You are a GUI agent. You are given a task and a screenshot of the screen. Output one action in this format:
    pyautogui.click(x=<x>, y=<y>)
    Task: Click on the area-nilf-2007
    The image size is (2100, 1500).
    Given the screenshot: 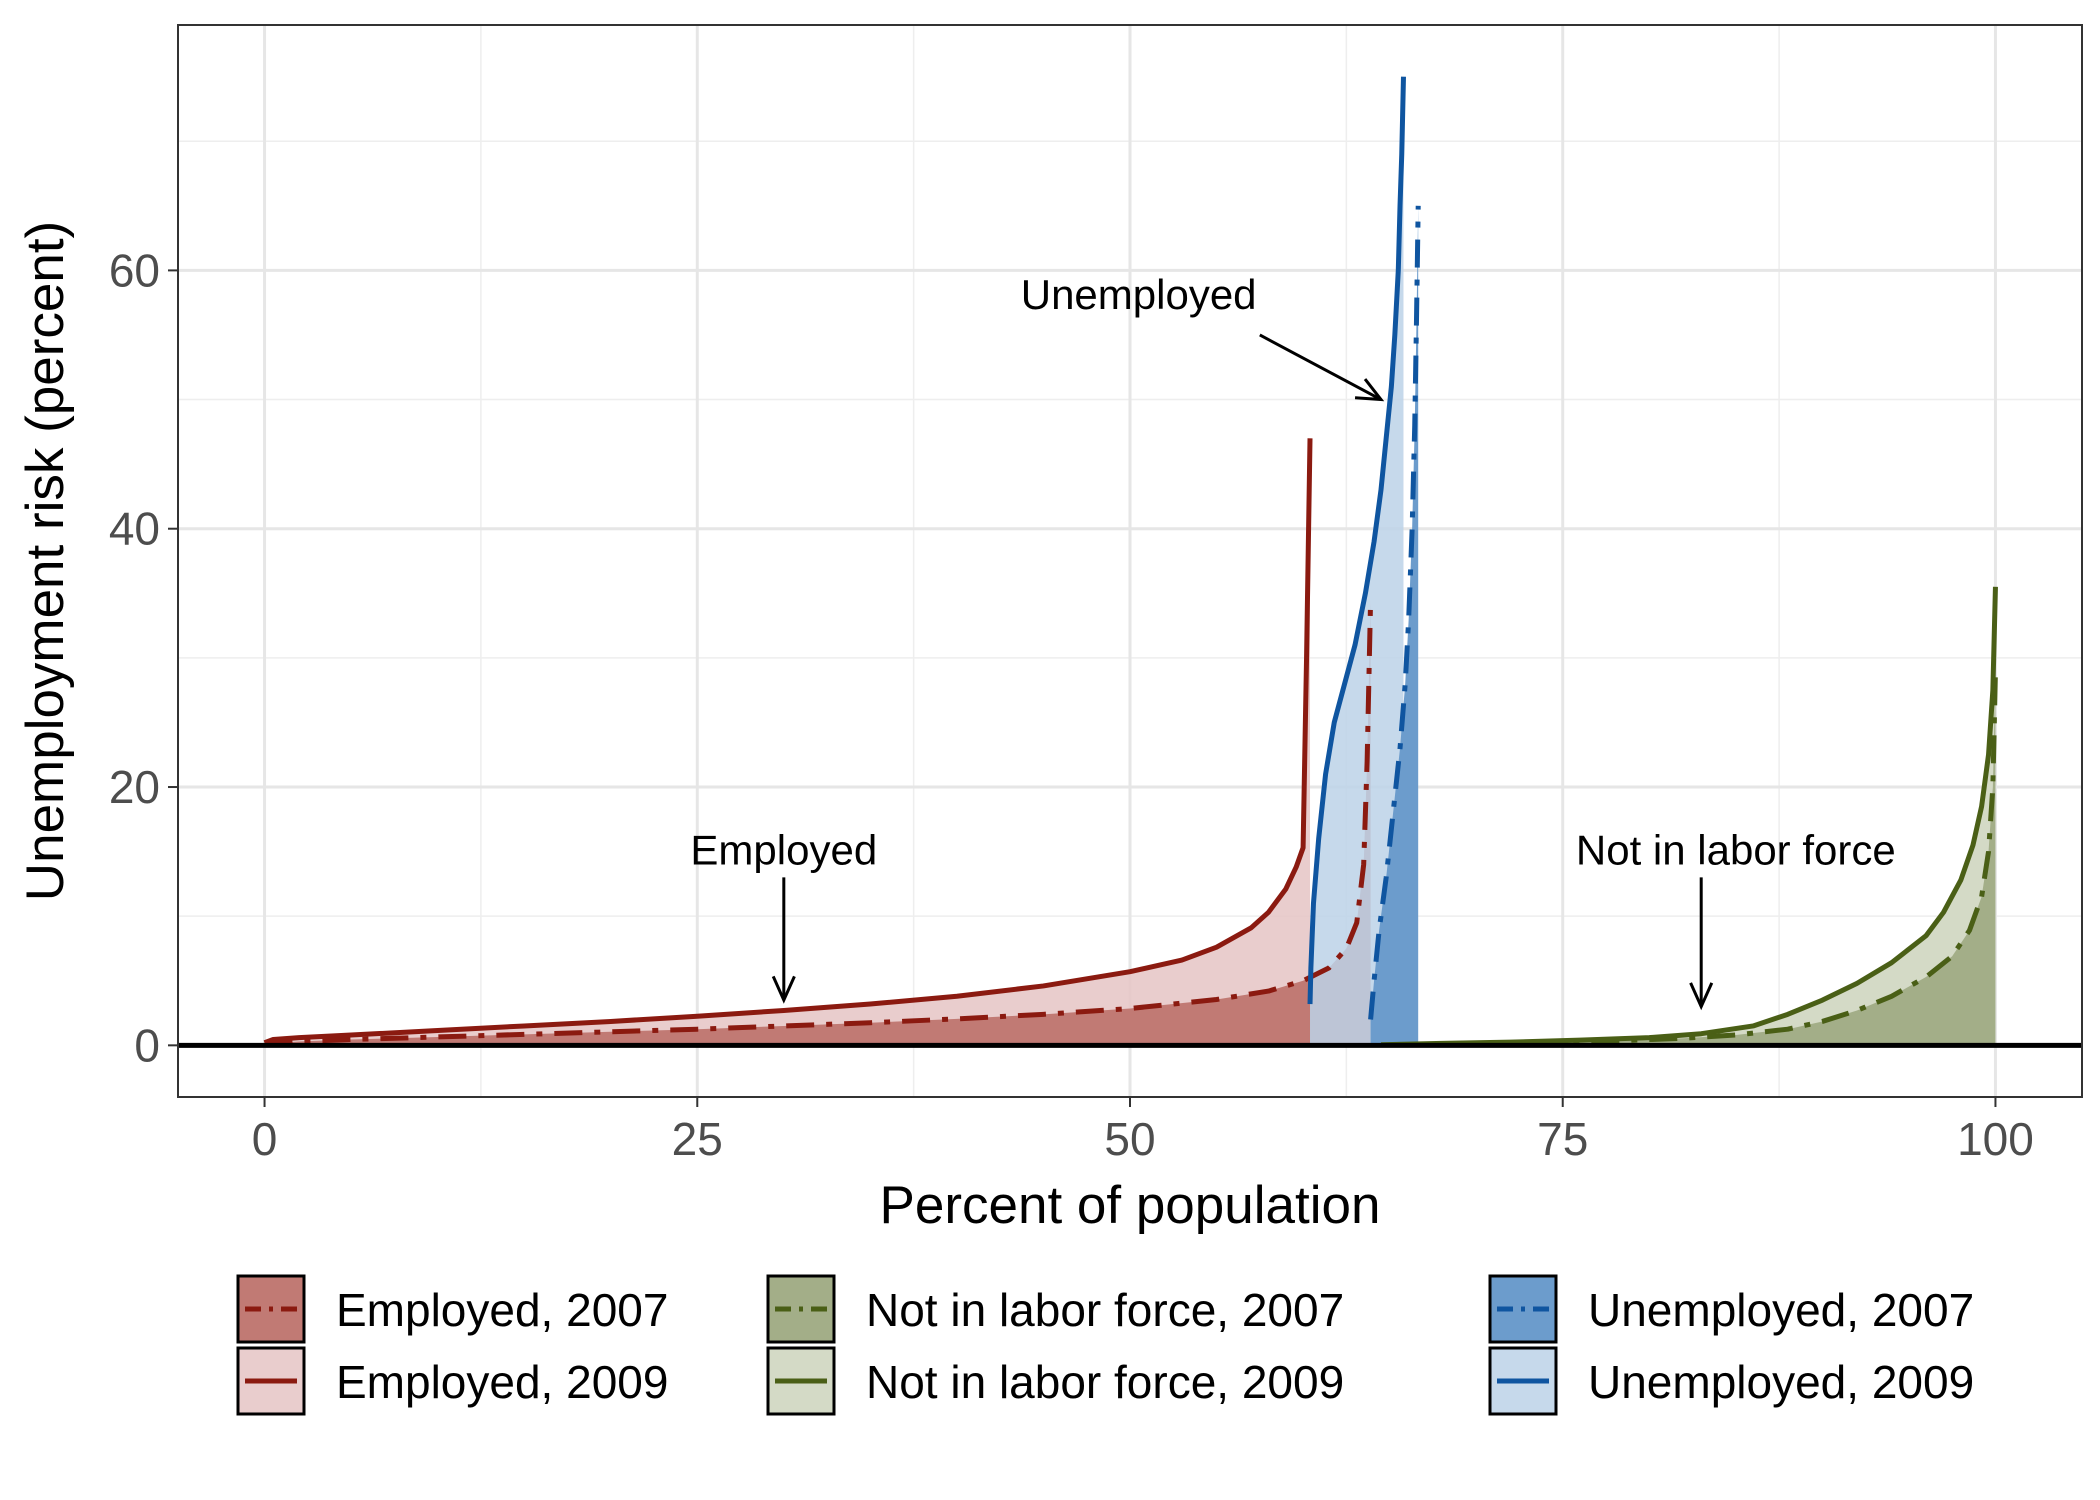 What is the action you would take?
    pyautogui.click(x=1706, y=858)
    